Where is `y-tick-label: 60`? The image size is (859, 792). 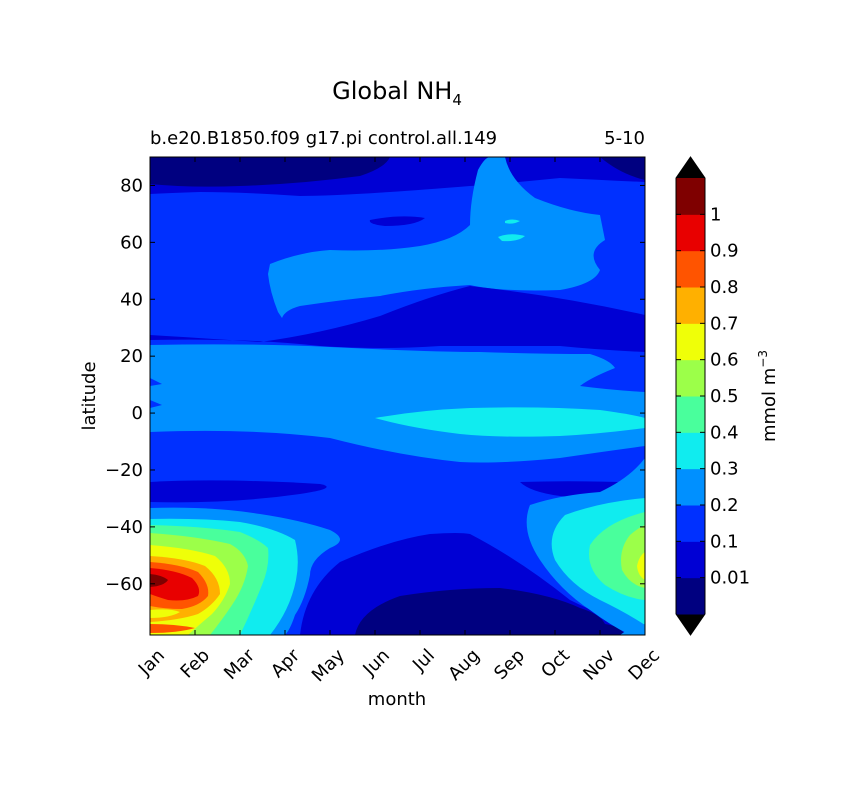
y-tick-label: 60 is located at coordinates (131, 242).